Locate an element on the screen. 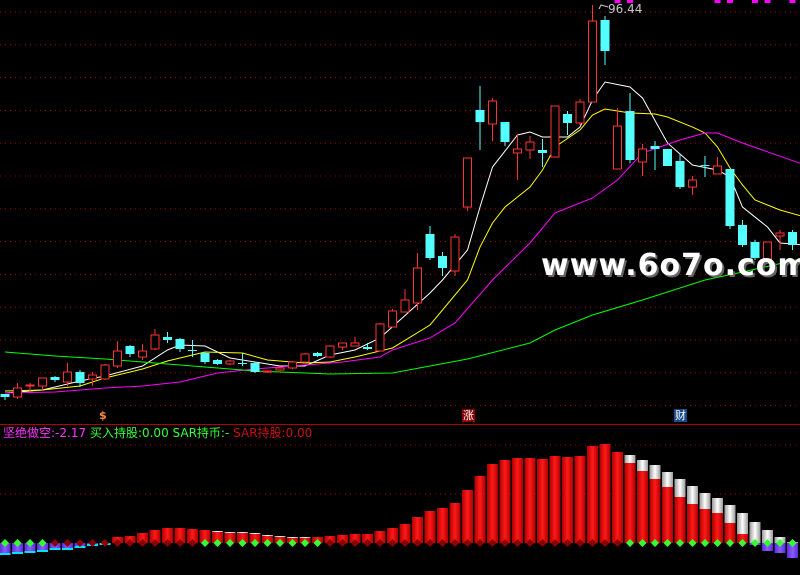 Image resolution: width=800 pixels, height=575 pixels. signal-zhang: 涨 is located at coordinates (468, 415).